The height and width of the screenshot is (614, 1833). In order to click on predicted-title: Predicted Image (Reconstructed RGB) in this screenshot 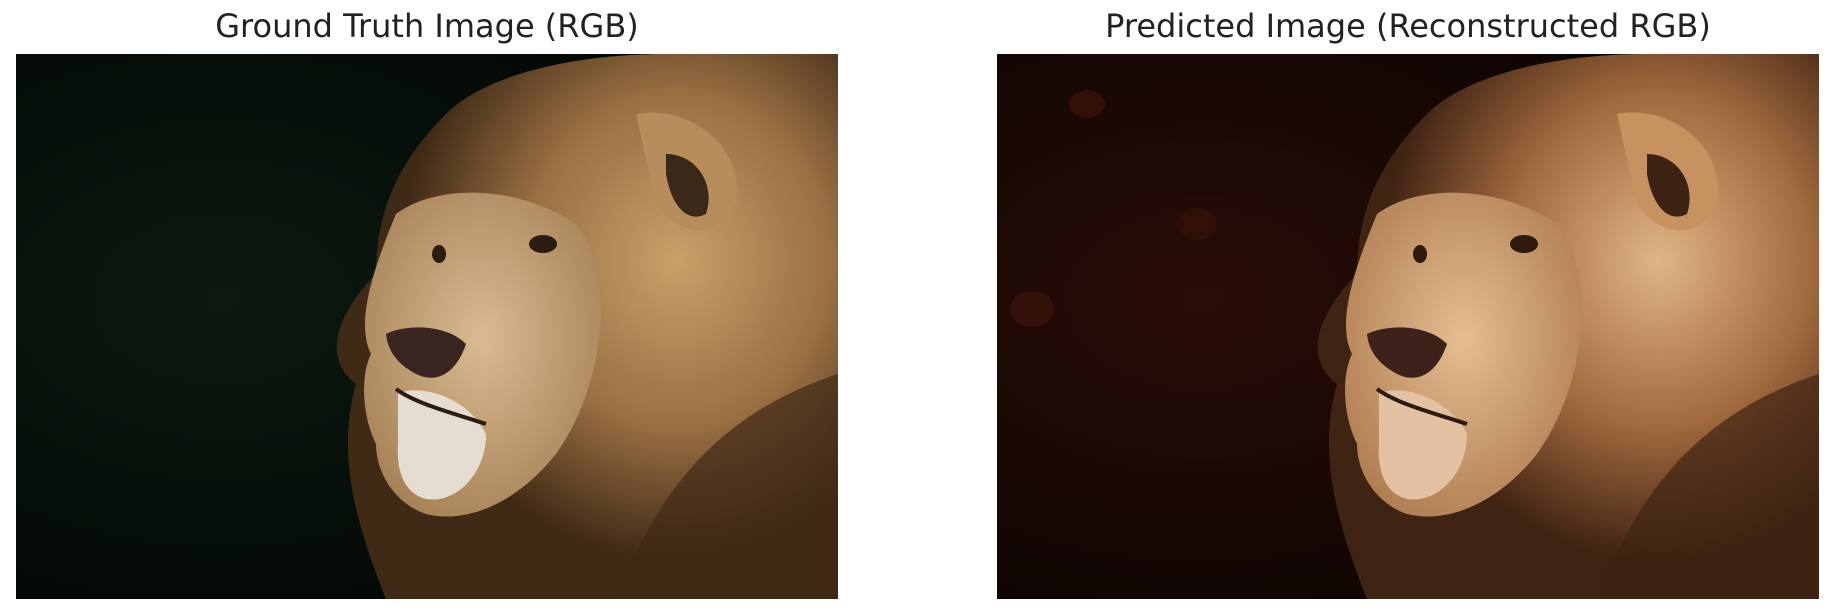, I will do `click(1408, 26)`.